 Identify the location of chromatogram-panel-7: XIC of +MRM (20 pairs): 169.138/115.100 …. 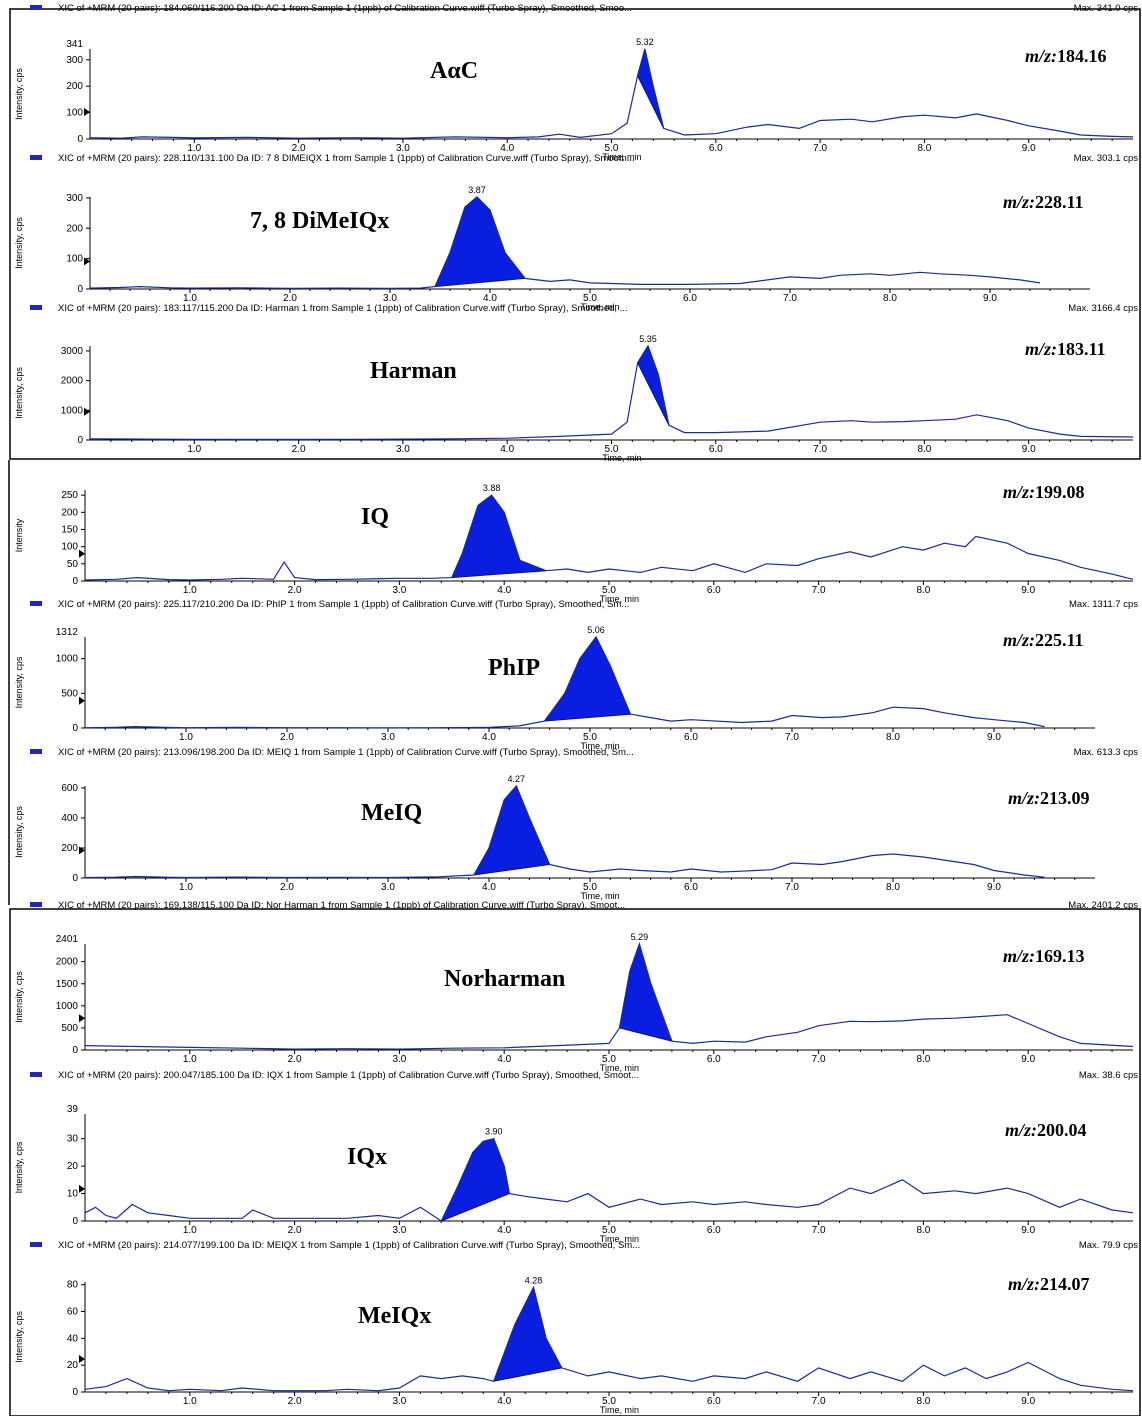
(576, 986).